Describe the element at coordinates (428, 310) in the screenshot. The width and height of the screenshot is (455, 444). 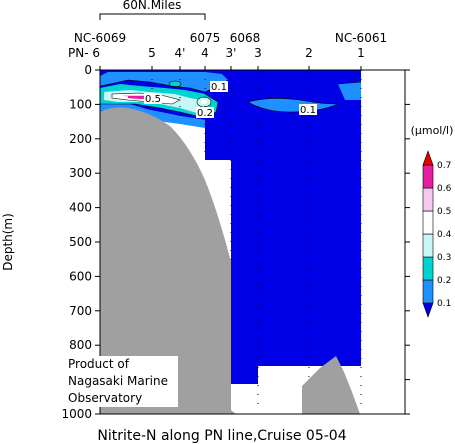
I see `colorbar-arrow-bottom` at that location.